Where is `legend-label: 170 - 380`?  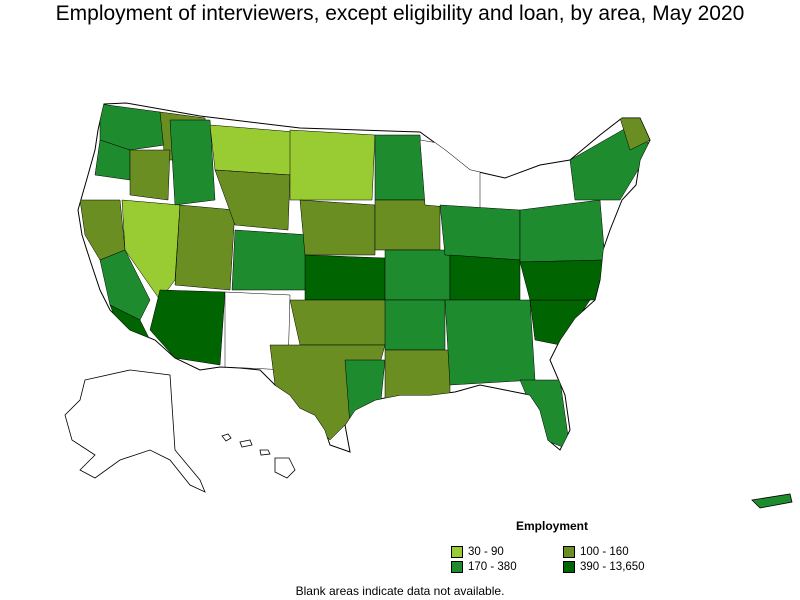
legend-label: 170 - 380 is located at coordinates (492, 567).